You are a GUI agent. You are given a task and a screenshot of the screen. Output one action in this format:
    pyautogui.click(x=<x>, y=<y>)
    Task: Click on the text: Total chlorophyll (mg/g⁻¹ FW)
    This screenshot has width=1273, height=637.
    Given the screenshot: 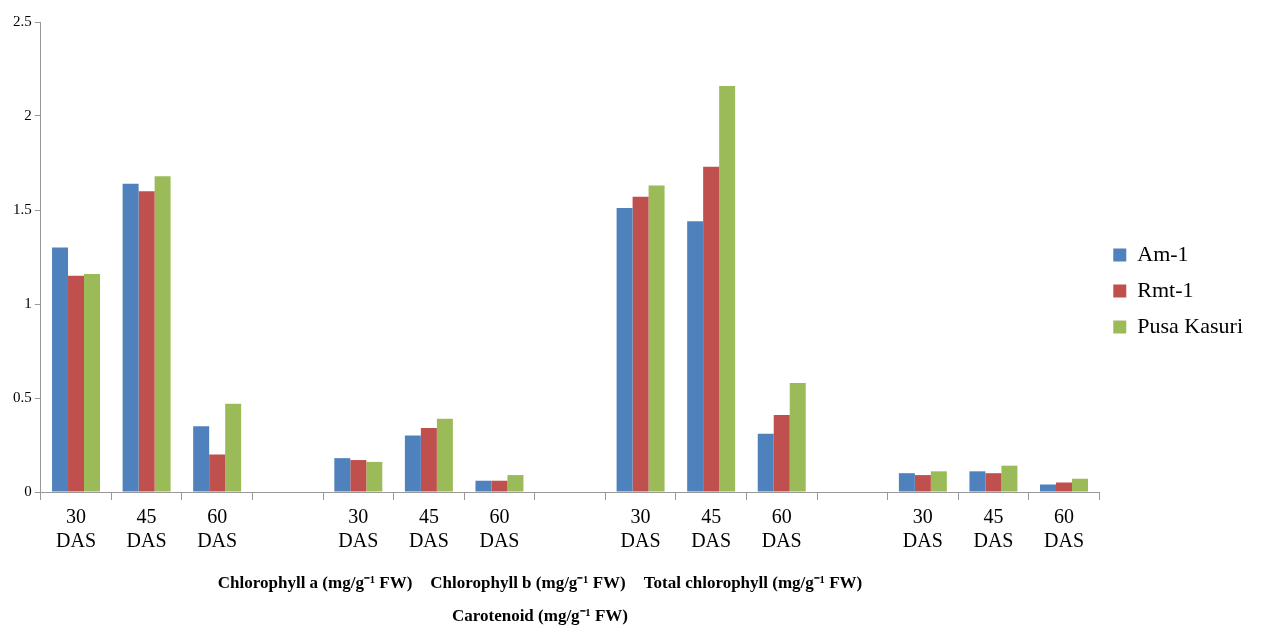 What is the action you would take?
    pyautogui.click(x=753, y=582)
    